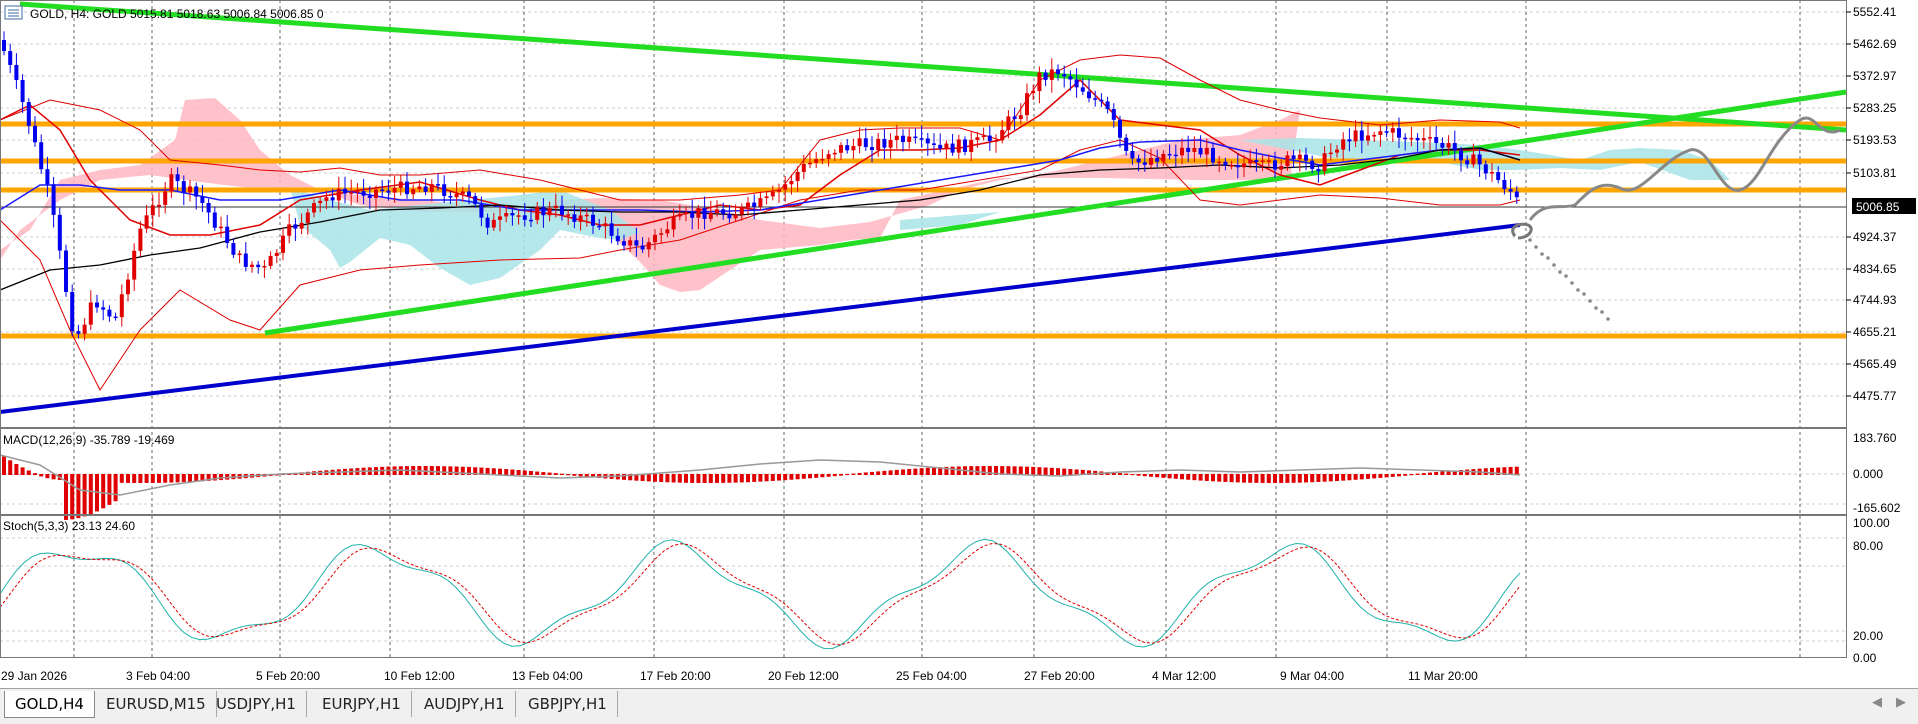 The width and height of the screenshot is (1918, 724). What do you see at coordinates (1901, 702) in the screenshot?
I see `scroll-right-icon: ▶` at bounding box center [1901, 702].